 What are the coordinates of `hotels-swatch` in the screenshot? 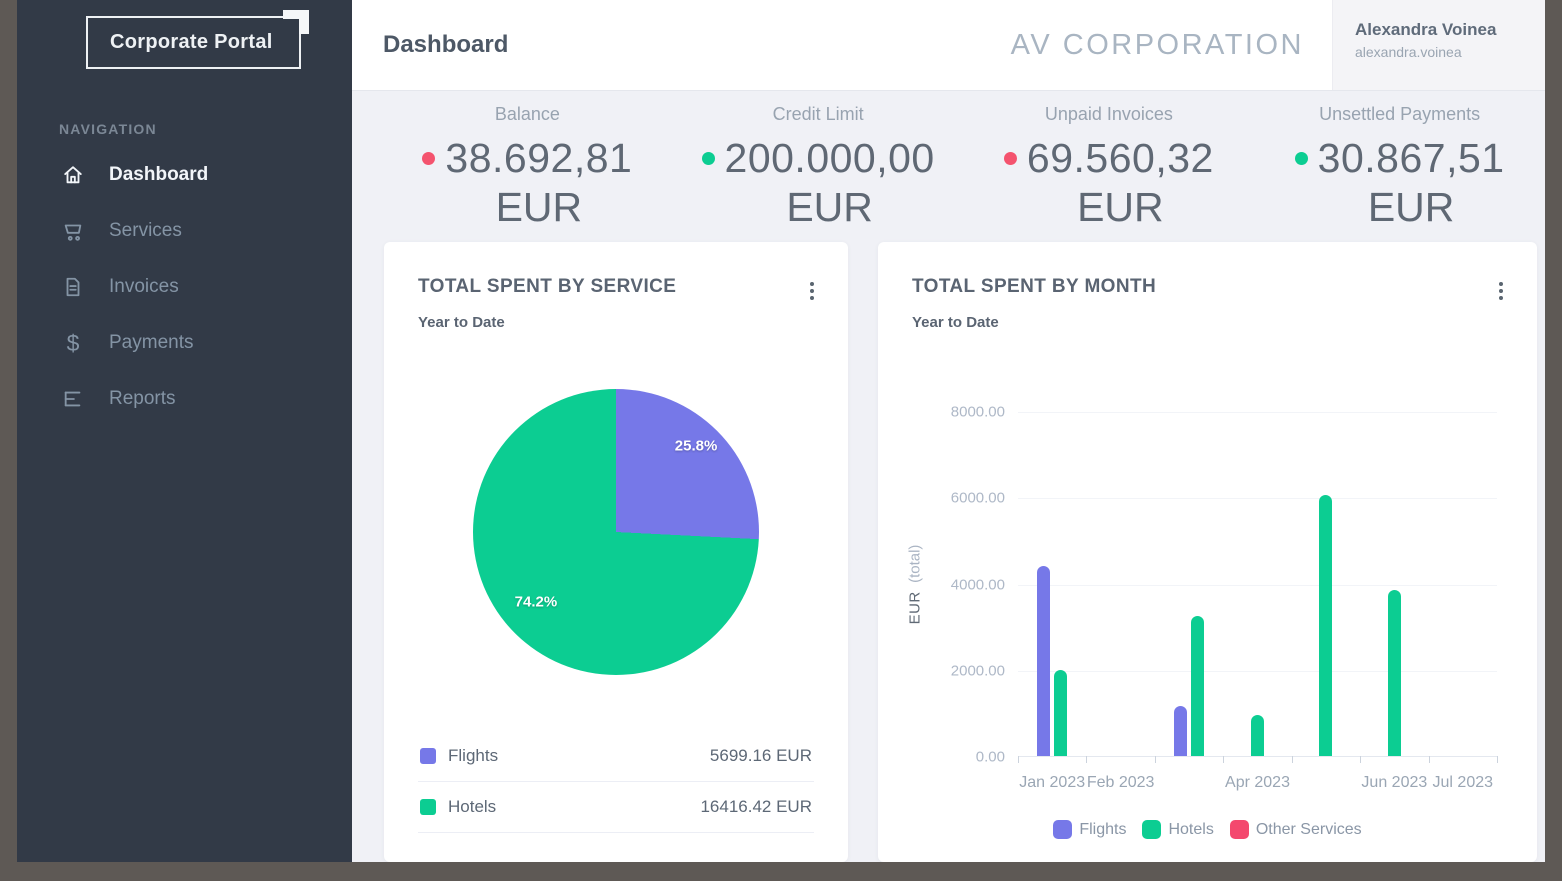 It's located at (428, 807).